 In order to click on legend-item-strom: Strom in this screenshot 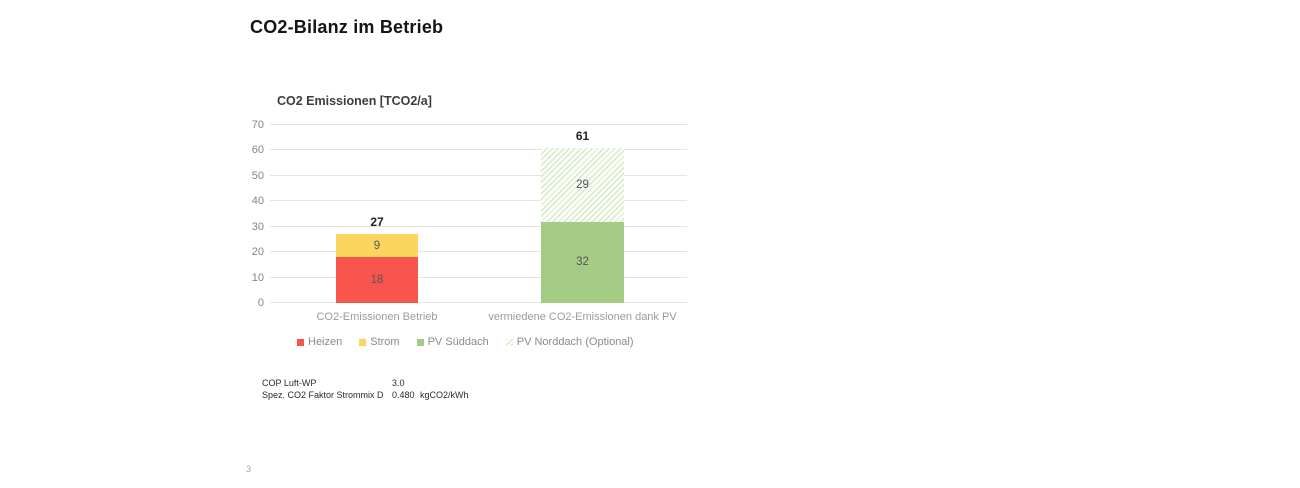, I will do `click(379, 342)`.